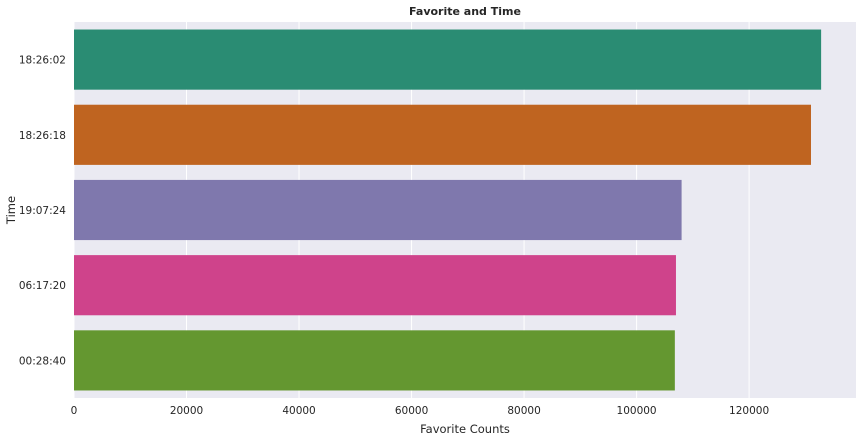  Describe the element at coordinates (465, 11) in the screenshot. I see `chart-title: Favorite and Time` at that location.